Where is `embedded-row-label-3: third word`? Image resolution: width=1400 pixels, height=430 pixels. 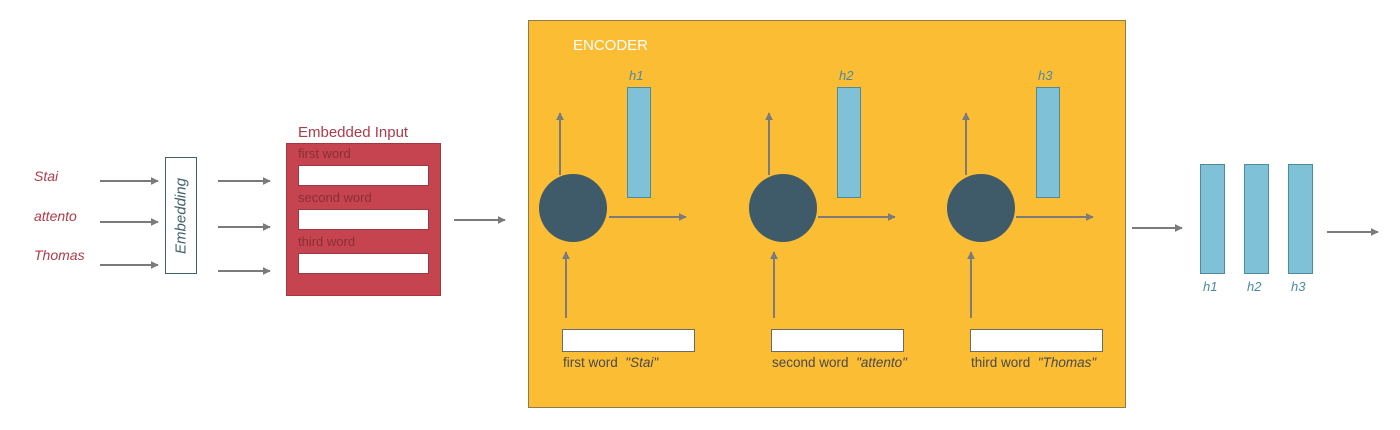
embedded-row-label-3: third word is located at coordinates (327, 241).